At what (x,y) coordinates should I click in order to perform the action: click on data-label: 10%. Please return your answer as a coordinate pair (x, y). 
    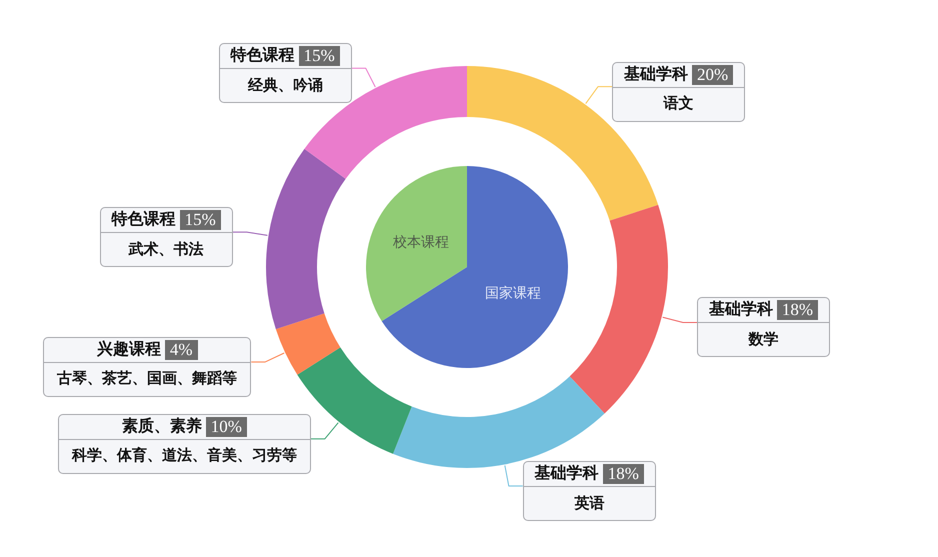
    Looking at the image, I should click on (226, 426).